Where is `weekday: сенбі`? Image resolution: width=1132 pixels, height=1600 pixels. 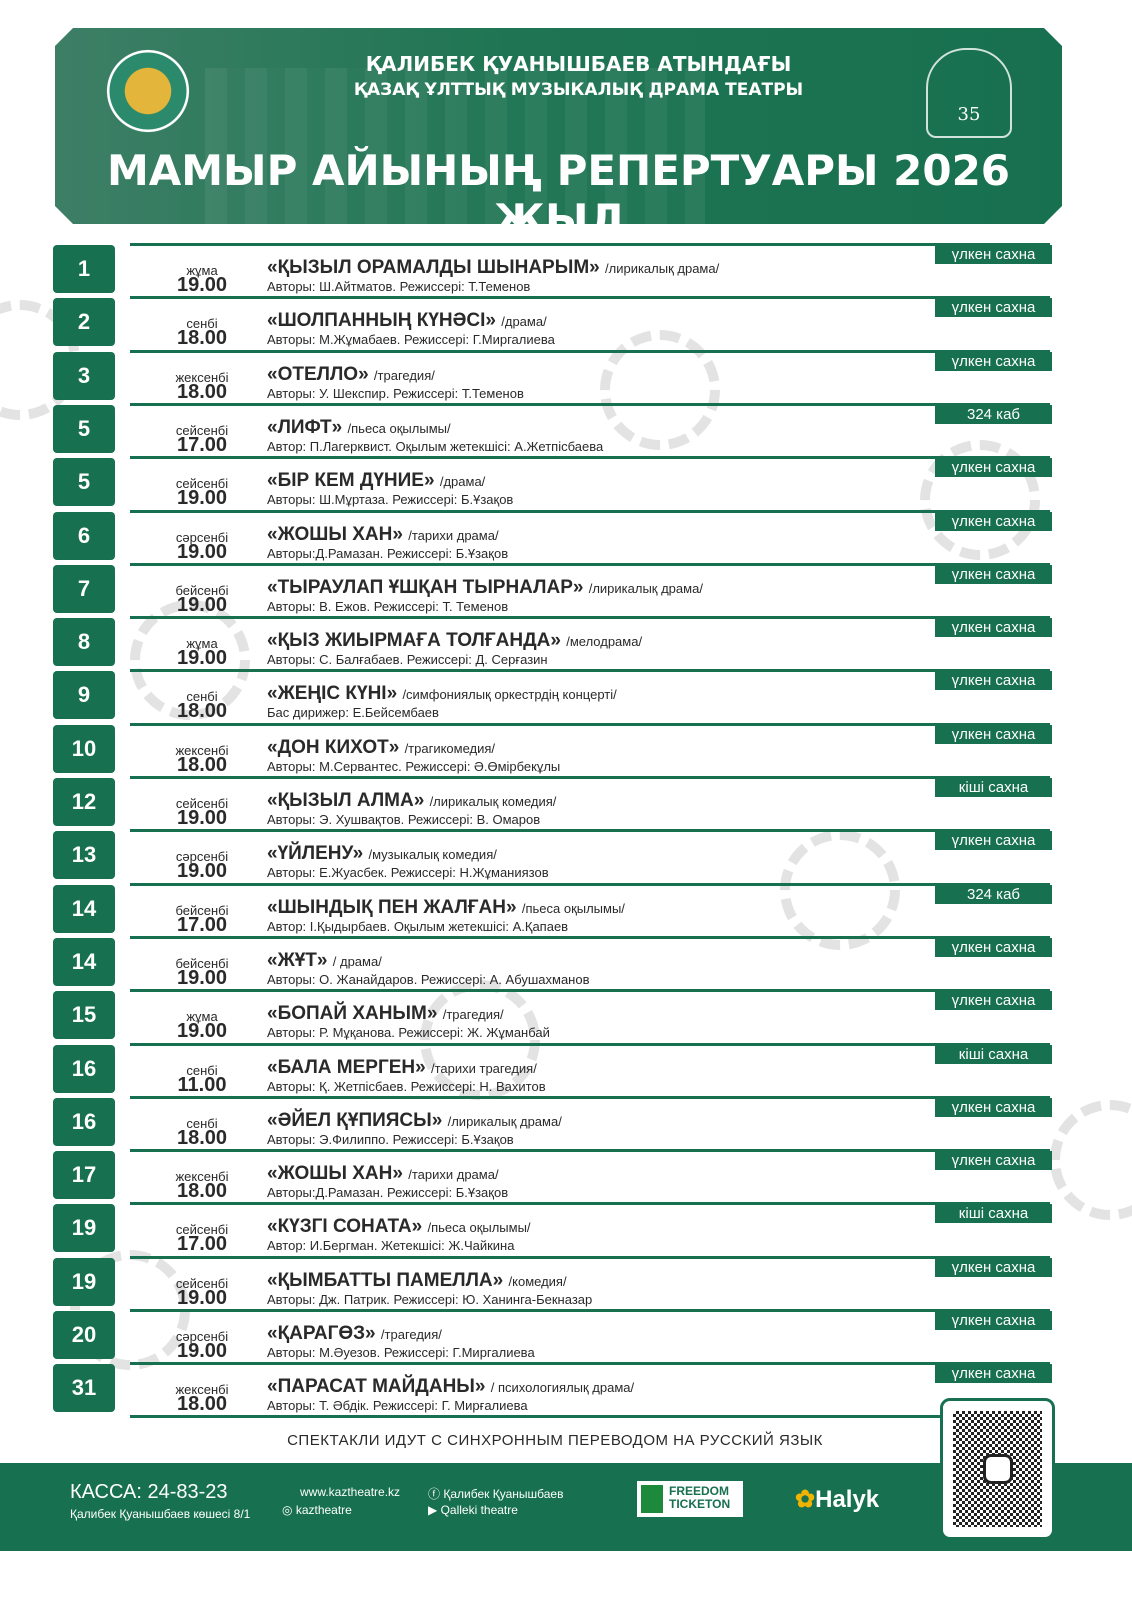 weekday: сенбі is located at coordinates (202, 324).